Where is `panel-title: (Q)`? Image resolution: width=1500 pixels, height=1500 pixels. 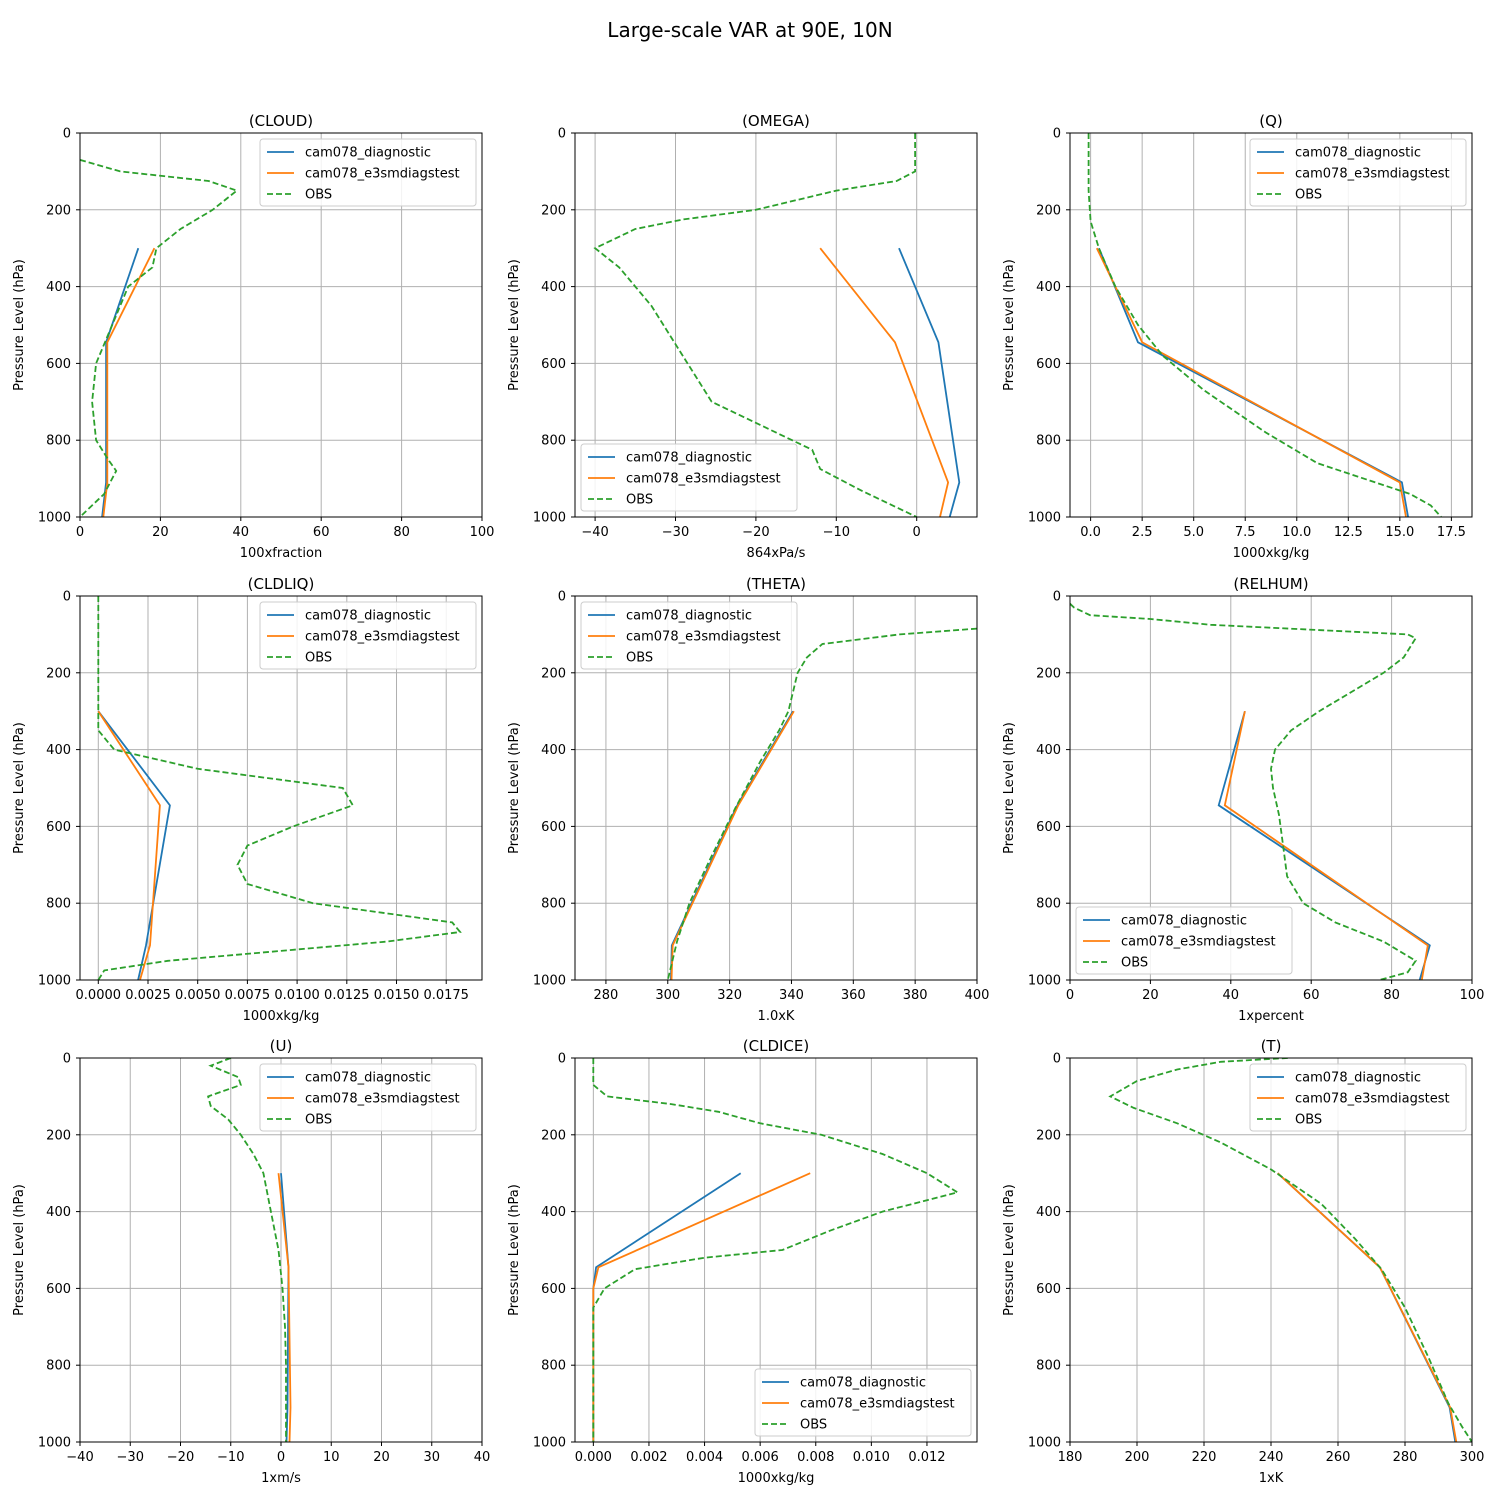
panel-title: (Q) is located at coordinates (1271, 121).